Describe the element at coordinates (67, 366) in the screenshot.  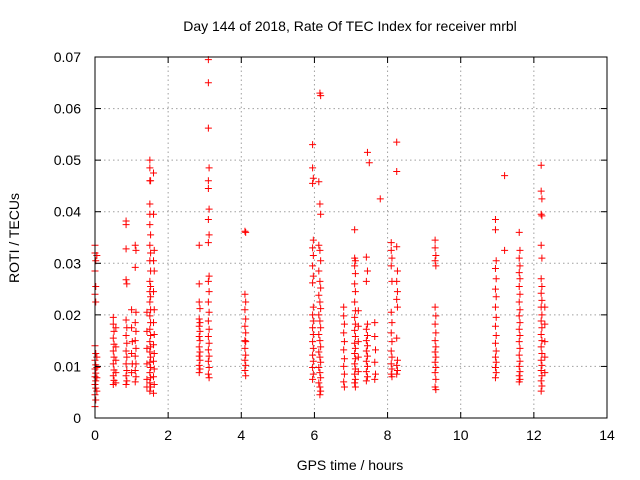
I see `y-tick-label: 0.01` at that location.